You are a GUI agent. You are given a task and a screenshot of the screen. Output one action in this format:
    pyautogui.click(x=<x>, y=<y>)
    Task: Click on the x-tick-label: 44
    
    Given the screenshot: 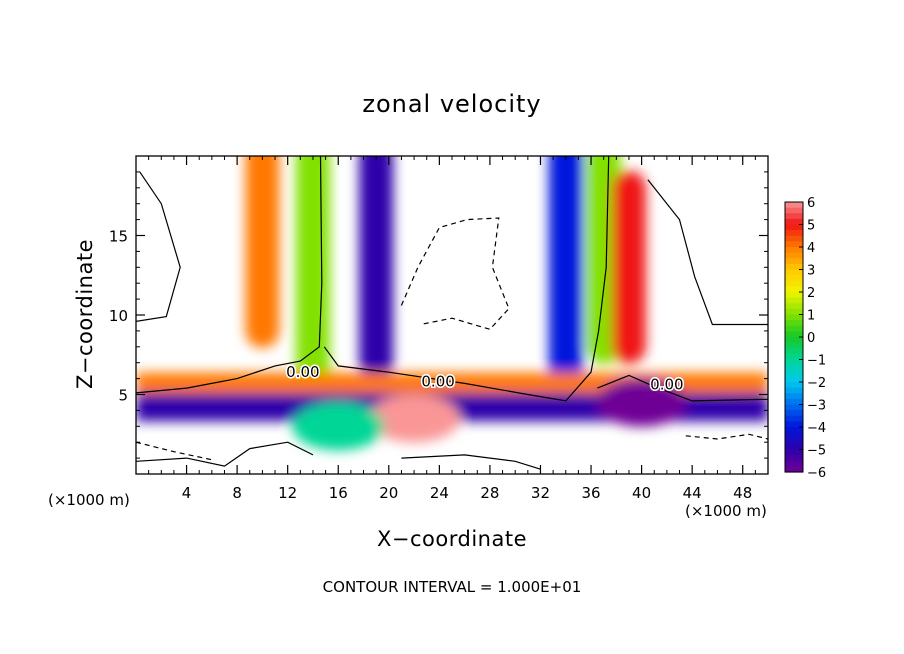 What is the action you would take?
    pyautogui.click(x=692, y=493)
    